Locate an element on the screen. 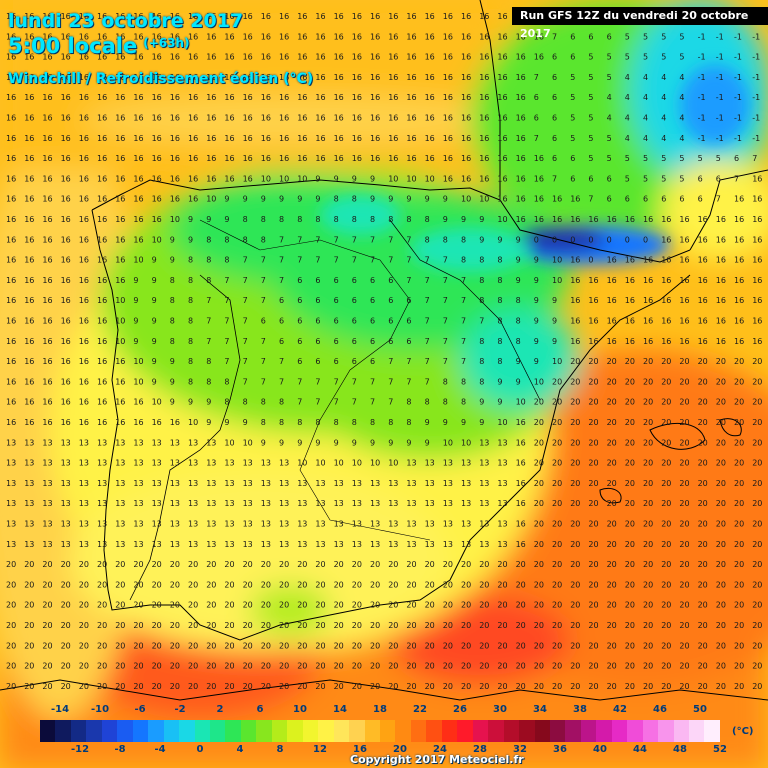 This screenshot has width=768, height=768. grid-value: 4 is located at coordinates (663, 97).